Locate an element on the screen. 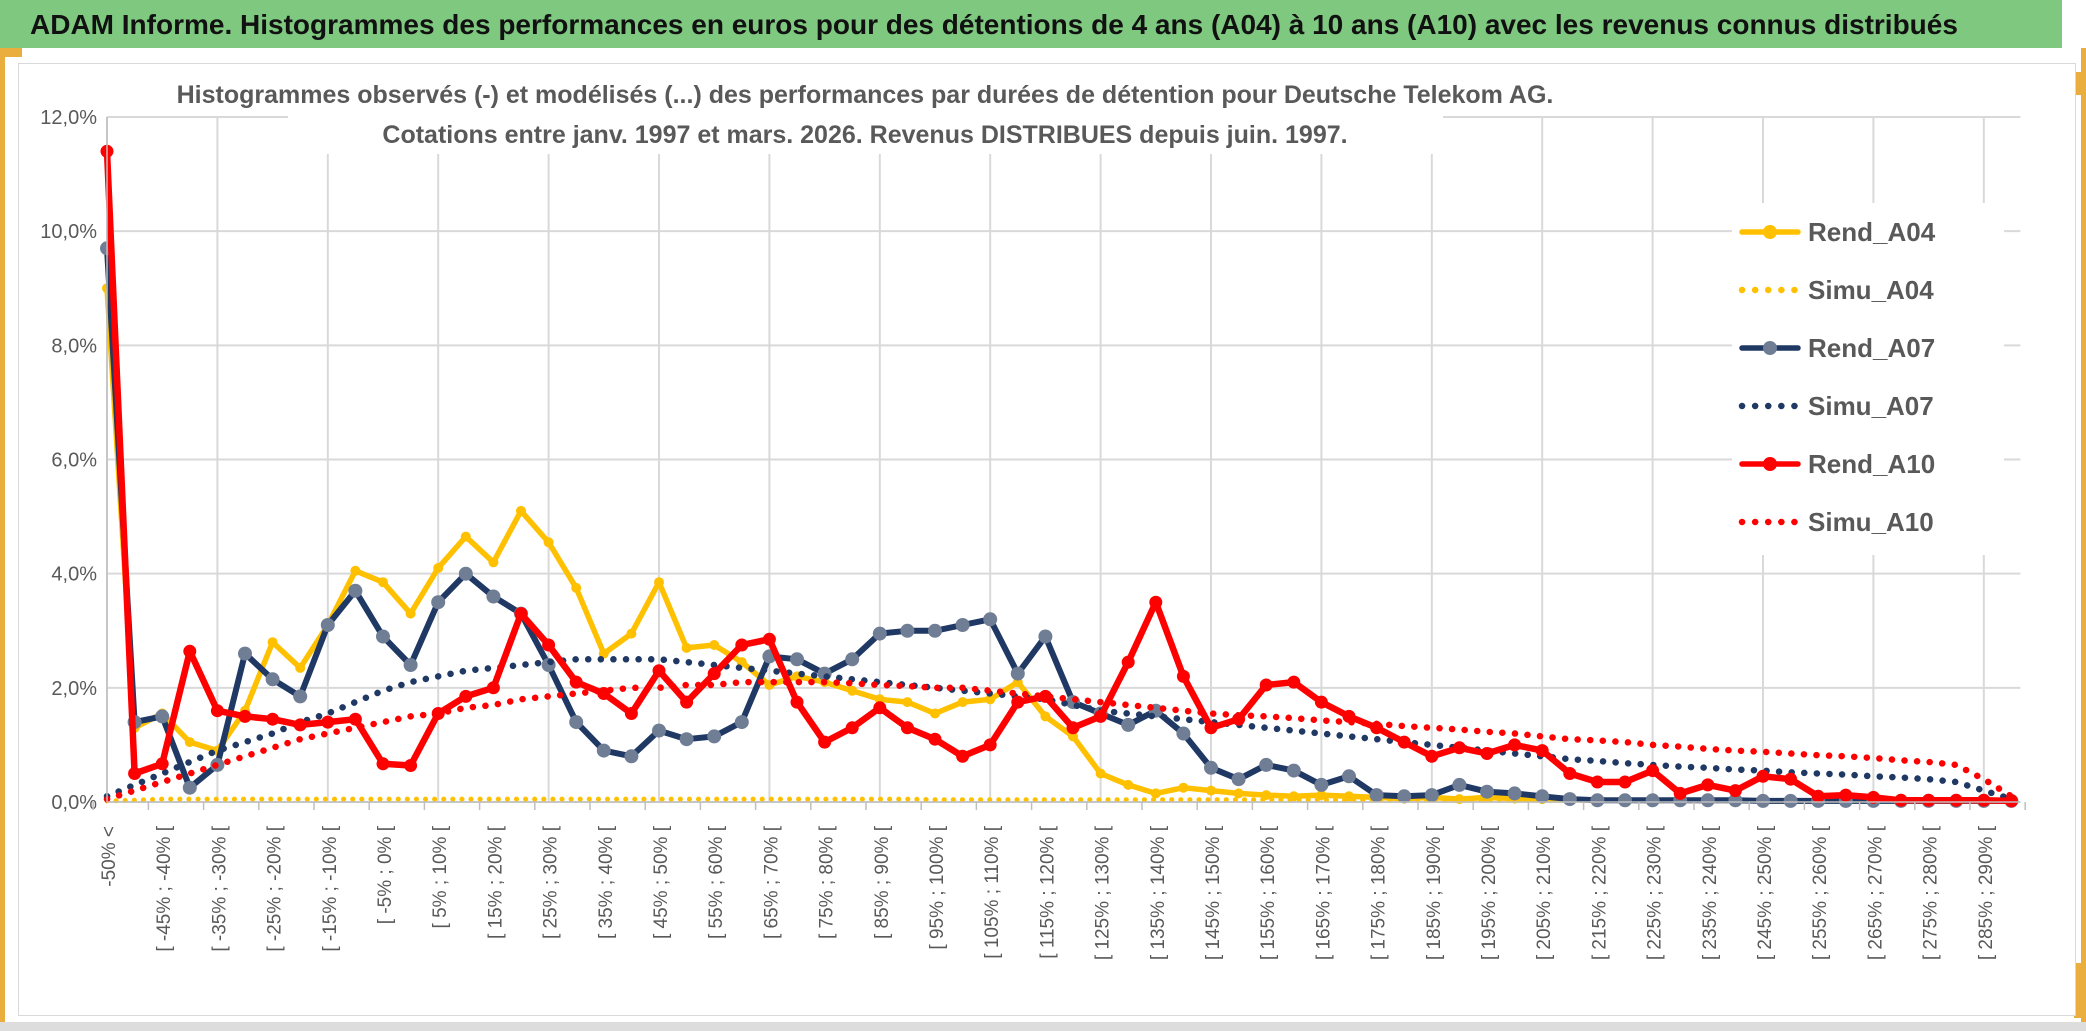  x-axis-label: [ 145% ; 150% [ is located at coordinates (1213, 892).